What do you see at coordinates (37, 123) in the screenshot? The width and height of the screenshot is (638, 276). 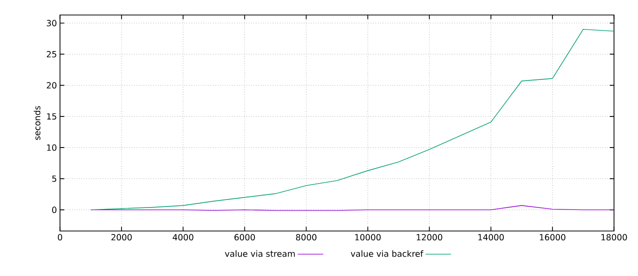 I see `y-axis-title: seconds` at bounding box center [37, 123].